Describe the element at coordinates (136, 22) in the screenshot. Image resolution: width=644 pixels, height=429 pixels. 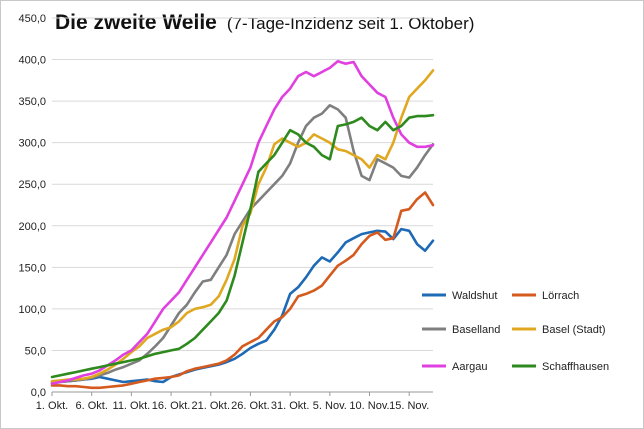
I see `title-main: Die zweite Welle` at that location.